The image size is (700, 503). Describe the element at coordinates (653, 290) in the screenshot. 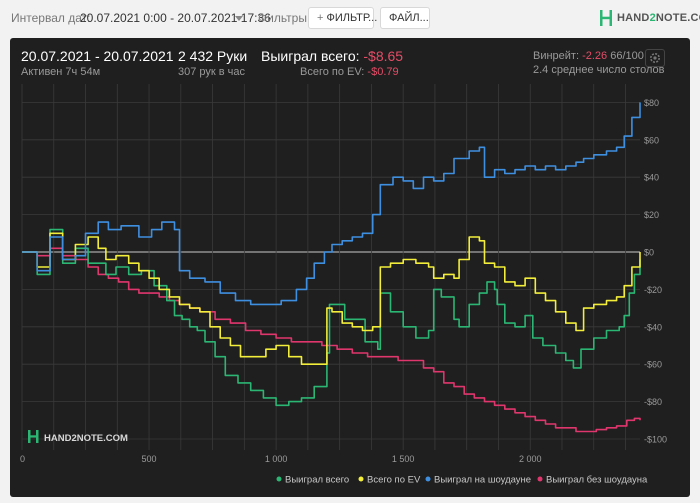

I see `y-tick-label: -$20` at that location.